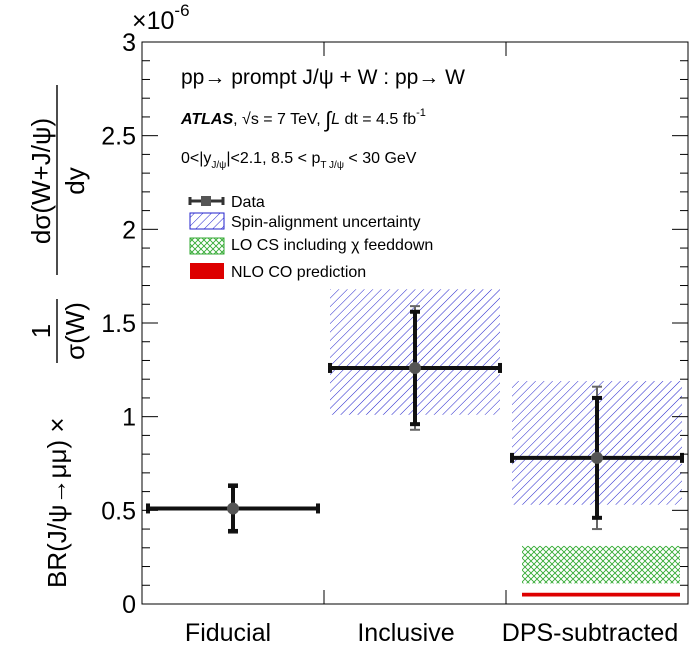  Describe the element at coordinates (601, 594) in the screenshot. I see `nlo-co-band` at that location.